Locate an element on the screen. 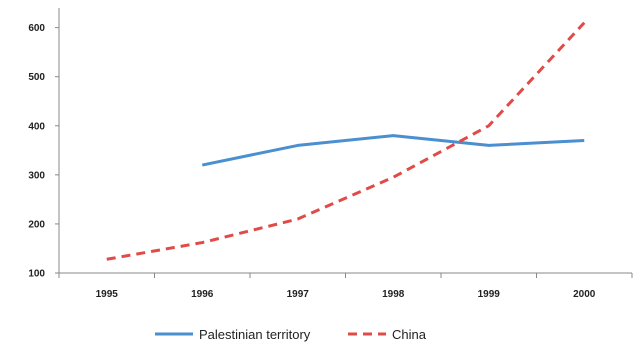 The image size is (635, 347). legend-label-palestinian-territory: Palestinian territory is located at coordinates (255, 334).